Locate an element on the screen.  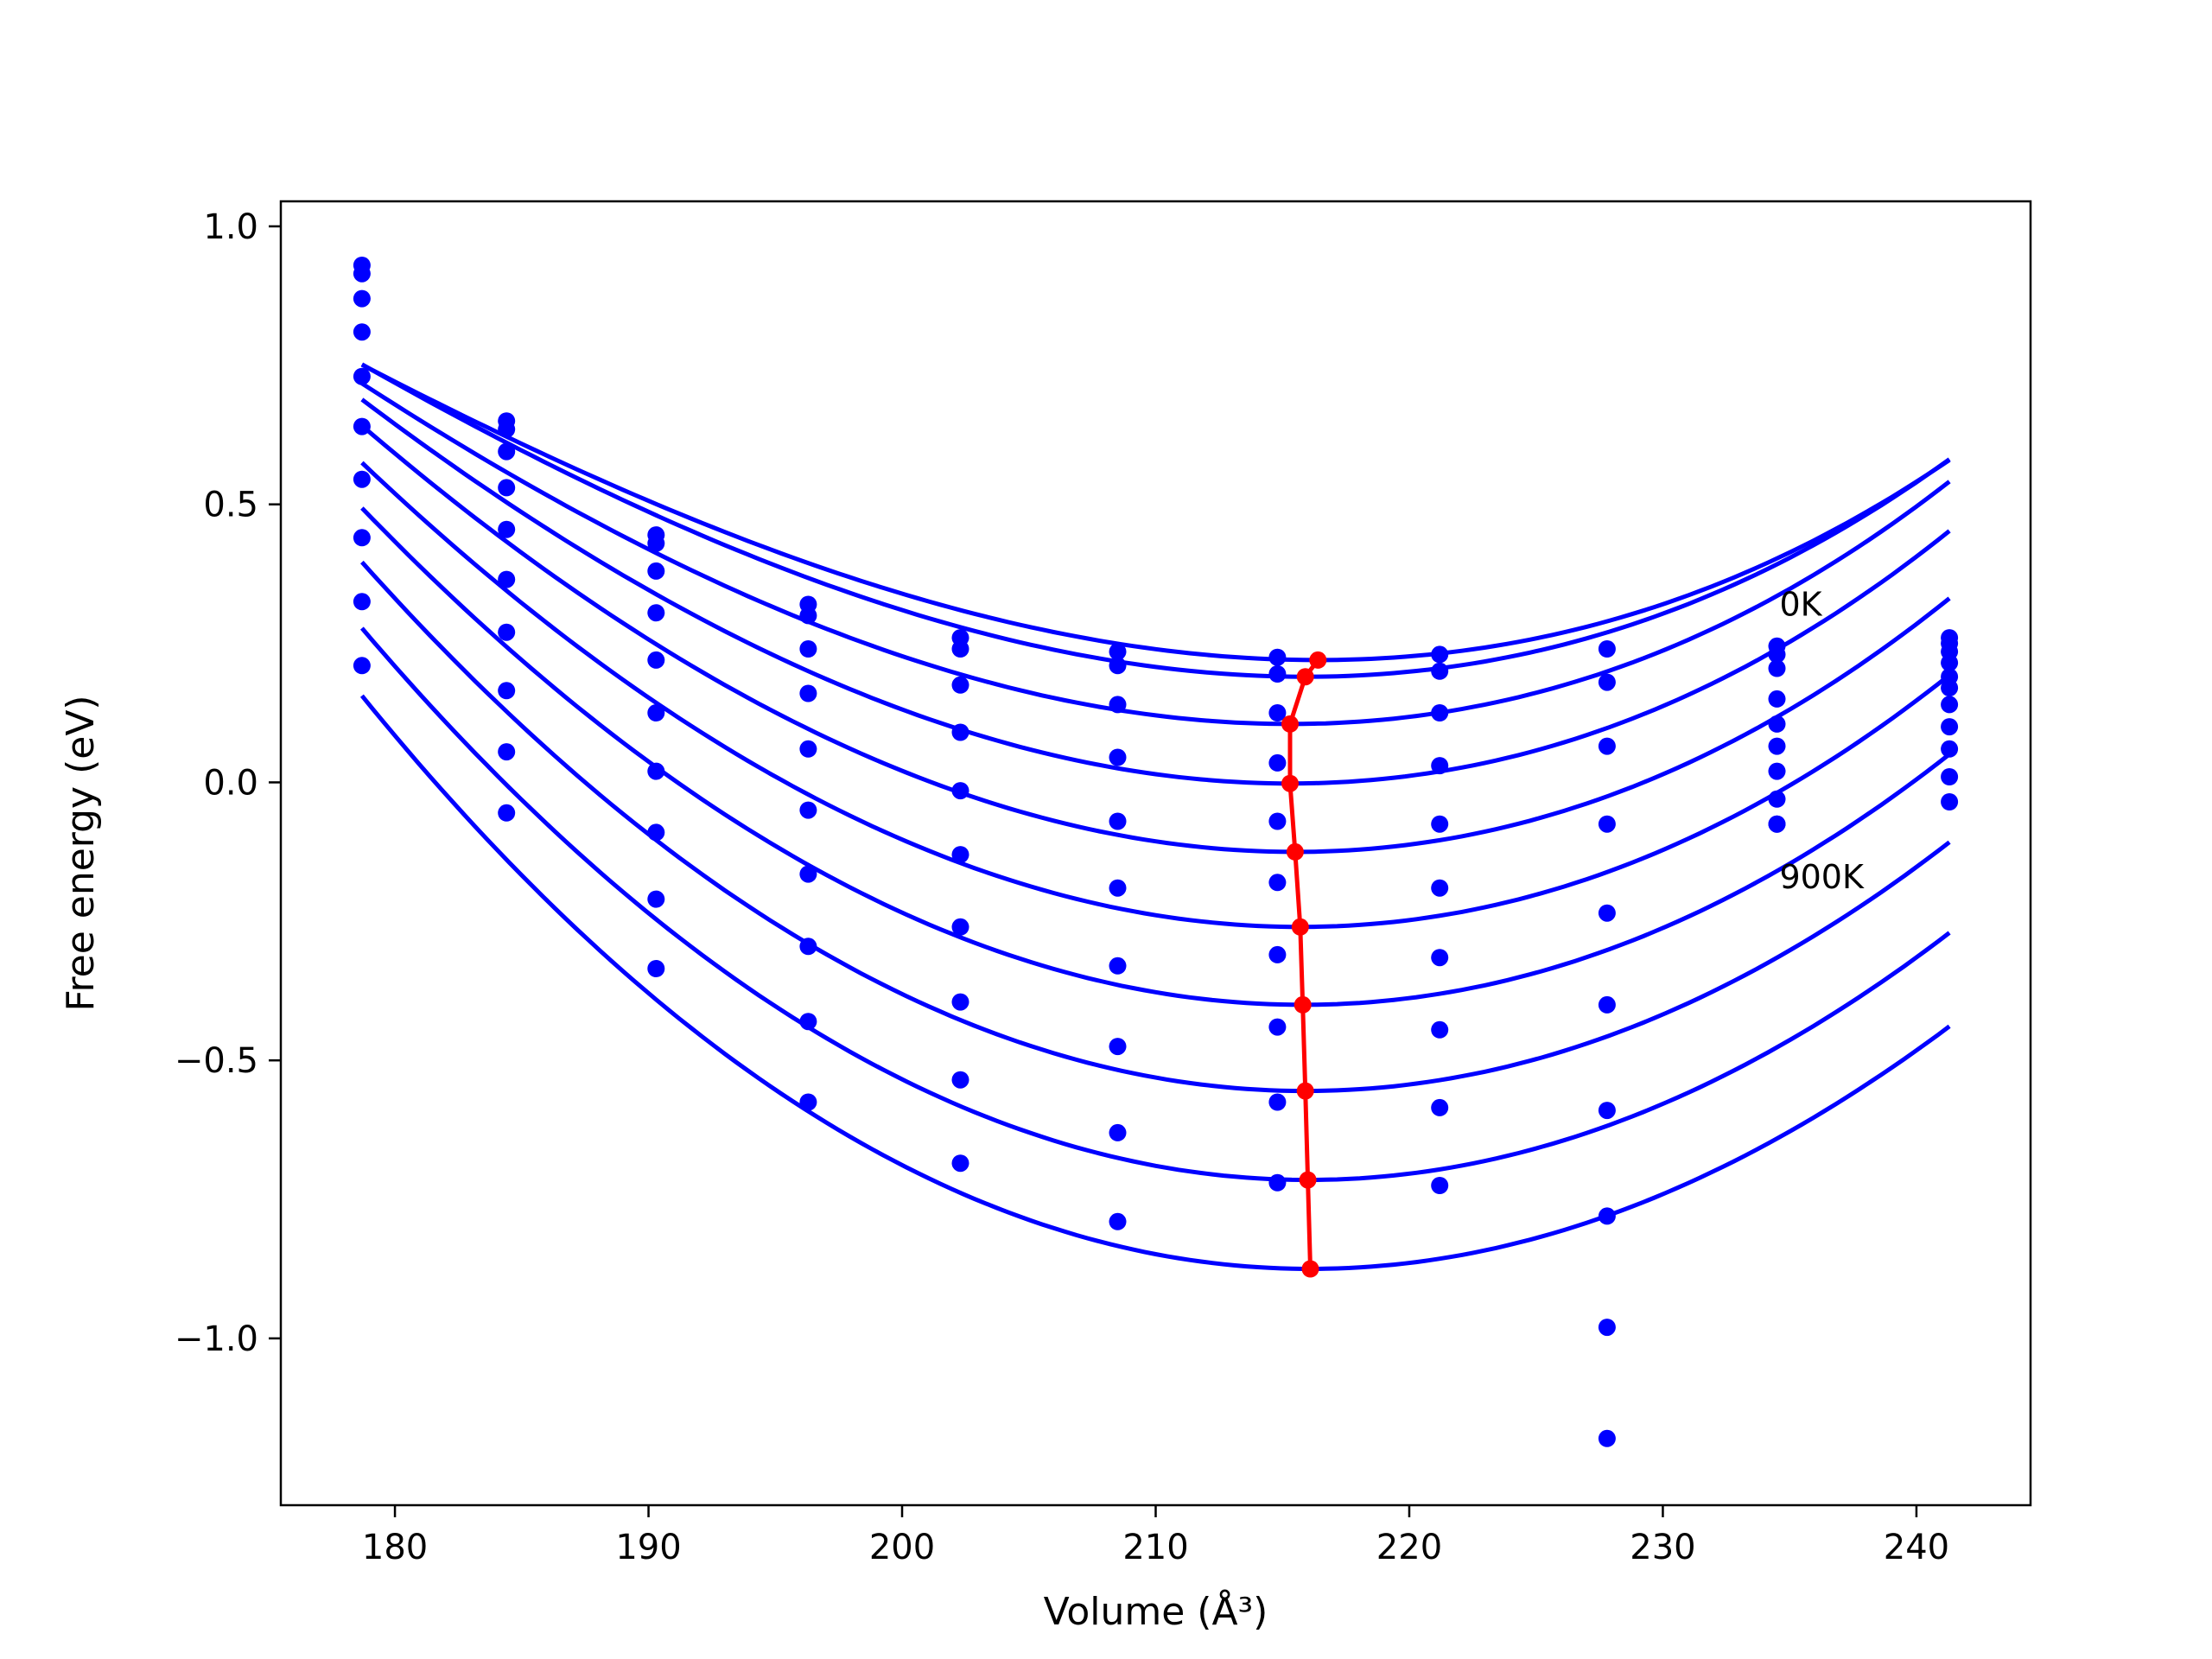
minima-path is located at coordinates (1304, 964).